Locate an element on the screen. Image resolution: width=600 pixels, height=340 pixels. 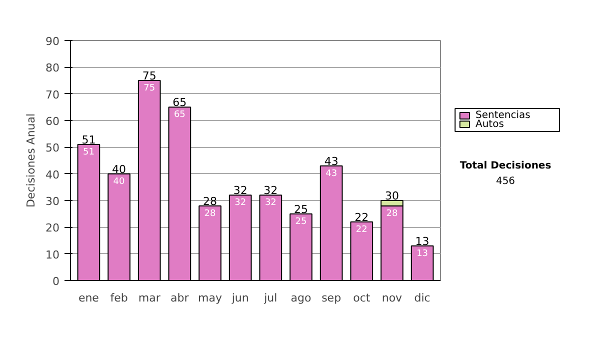
x-tick-label: abr is located at coordinates (180, 298).